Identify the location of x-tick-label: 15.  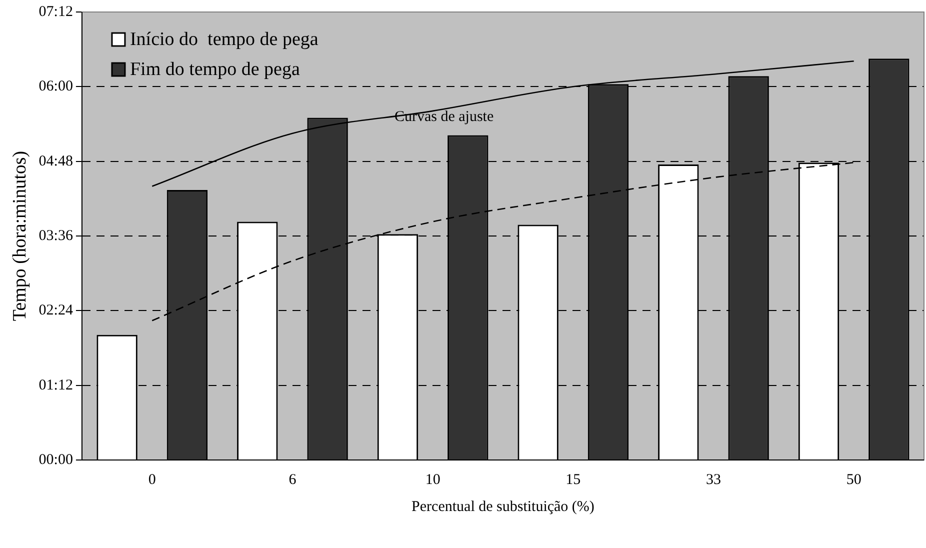
(573, 480).